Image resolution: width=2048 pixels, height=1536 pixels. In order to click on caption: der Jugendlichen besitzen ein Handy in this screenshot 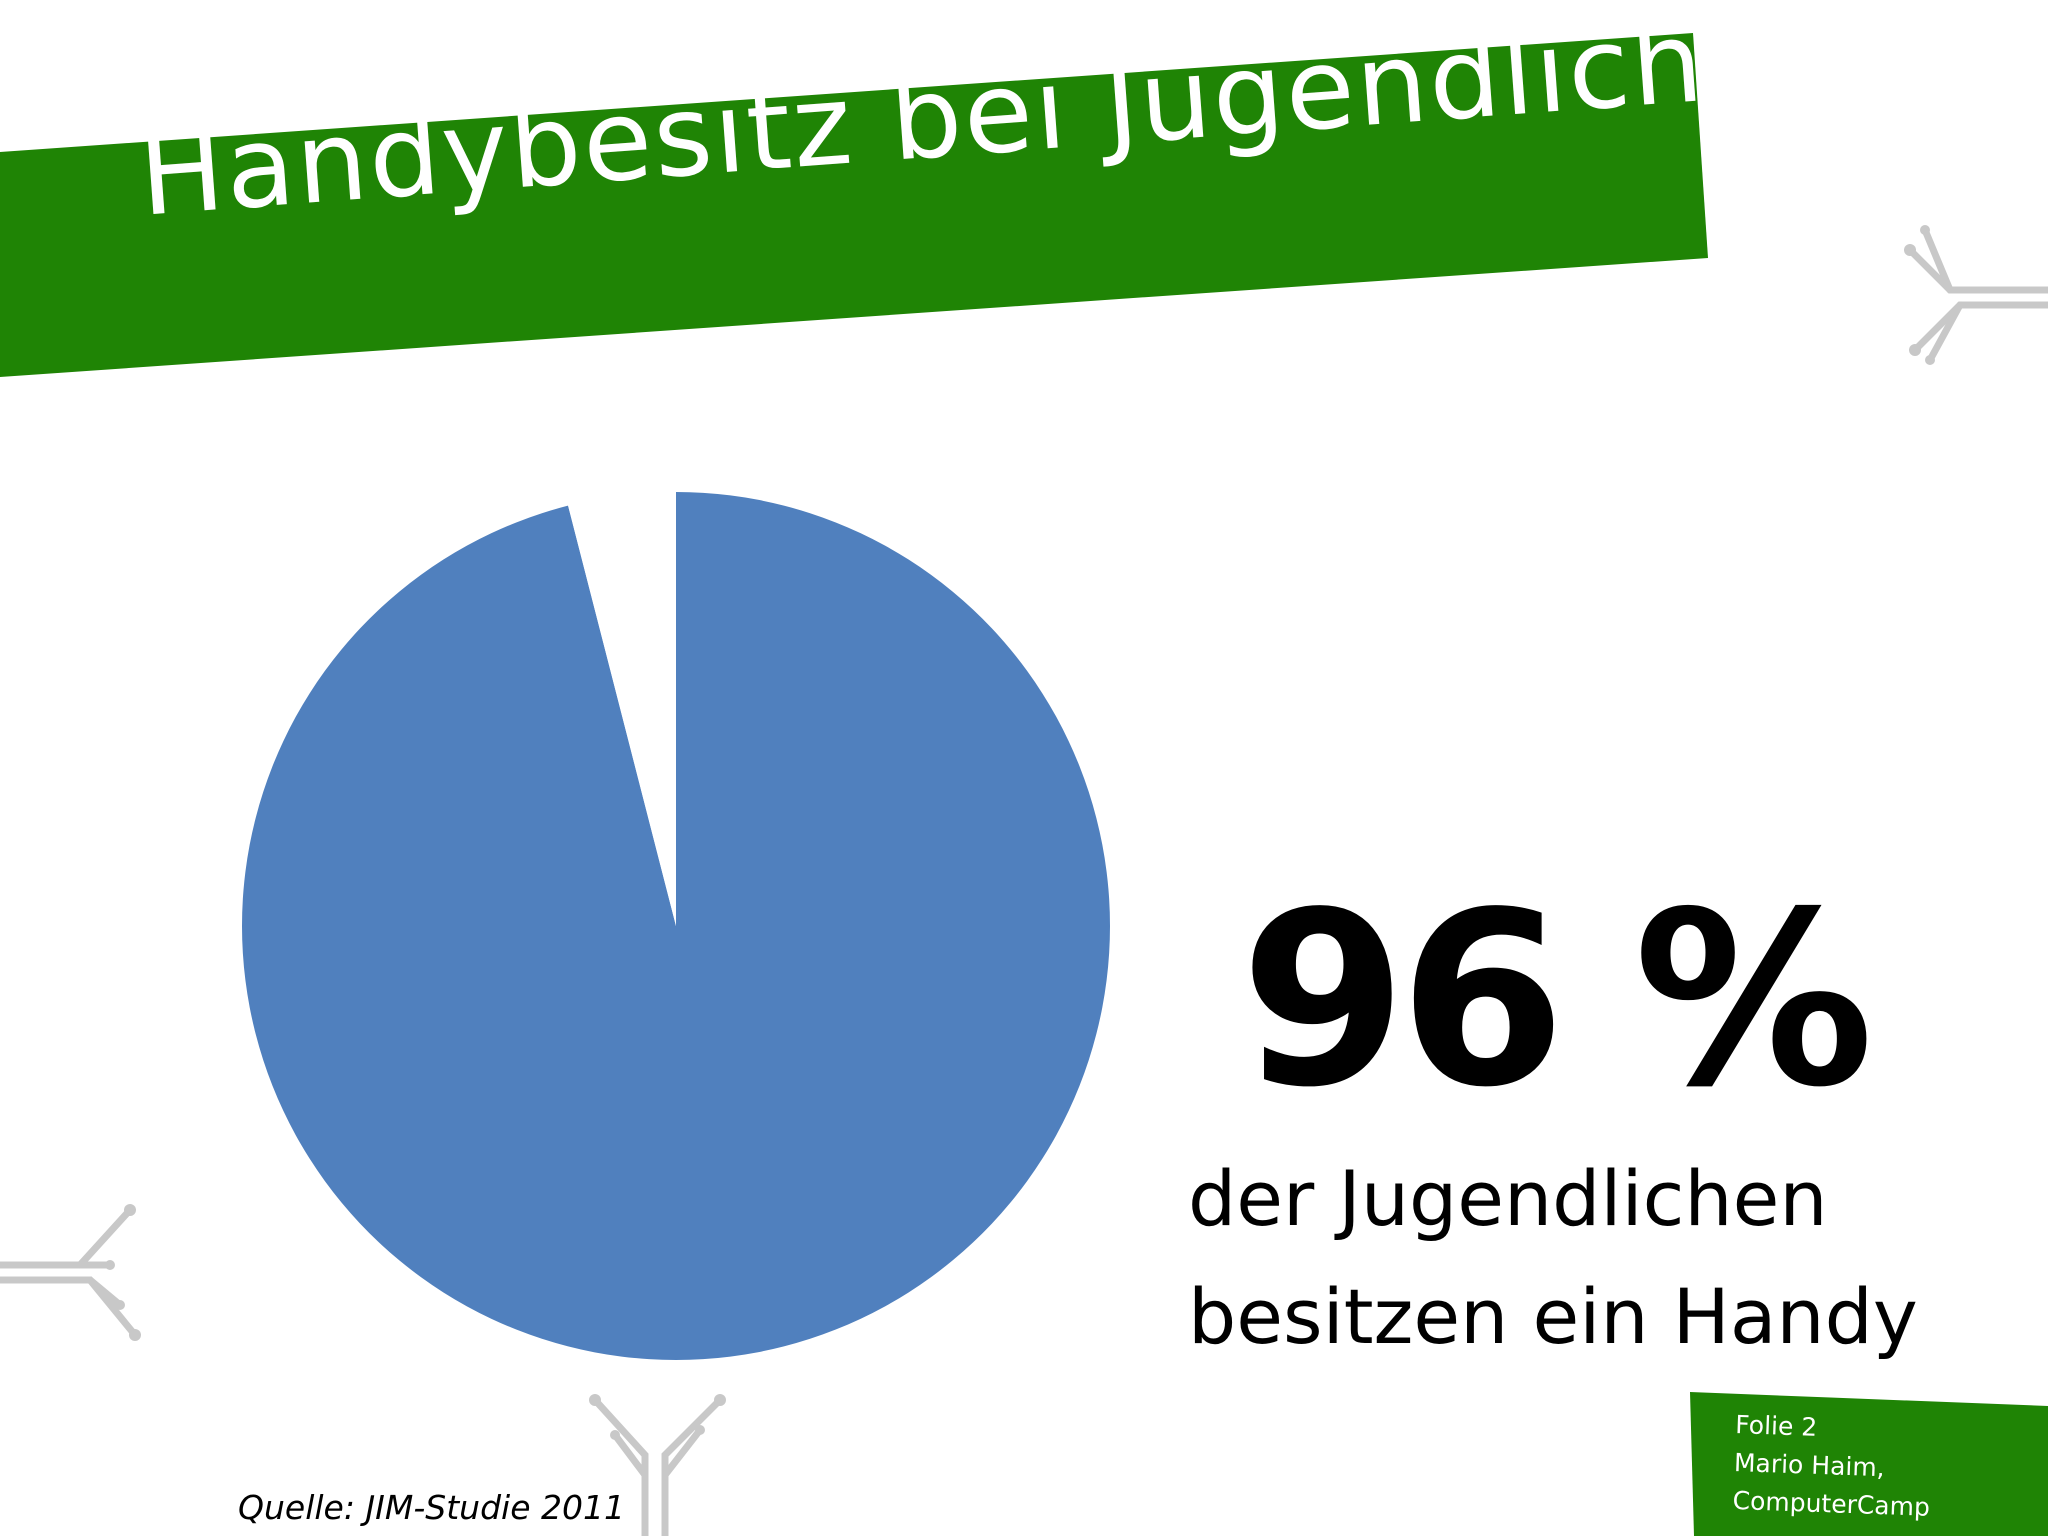, I will do `click(1553, 1258)`.